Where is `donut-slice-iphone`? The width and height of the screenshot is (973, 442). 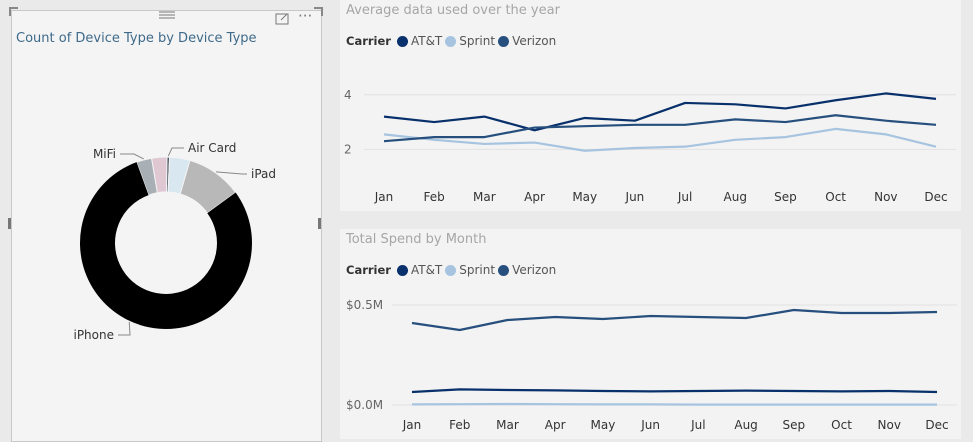 donut-slice-iphone is located at coordinates (166, 245).